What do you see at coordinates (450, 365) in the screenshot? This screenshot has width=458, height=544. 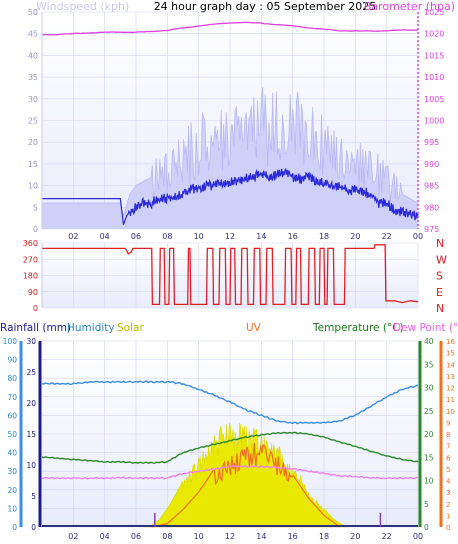 I see `uv-tick-label: 14` at bounding box center [450, 365].